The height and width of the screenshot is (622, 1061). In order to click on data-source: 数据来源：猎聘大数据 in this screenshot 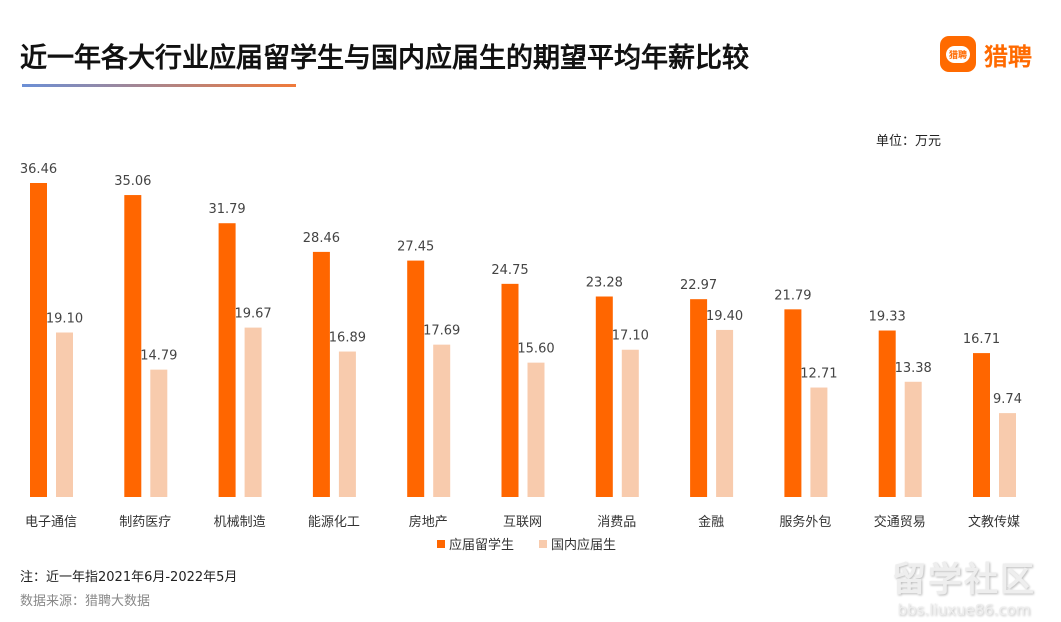, I will do `click(85, 601)`.